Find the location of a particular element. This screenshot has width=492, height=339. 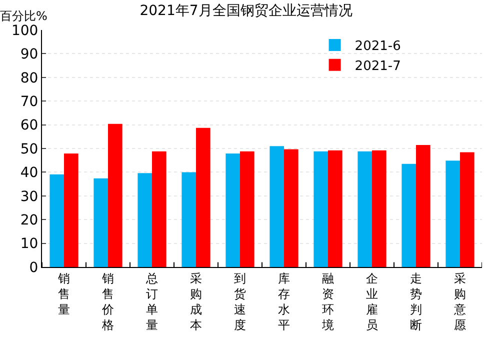

legend-label: 2021-6 is located at coordinates (377, 46).